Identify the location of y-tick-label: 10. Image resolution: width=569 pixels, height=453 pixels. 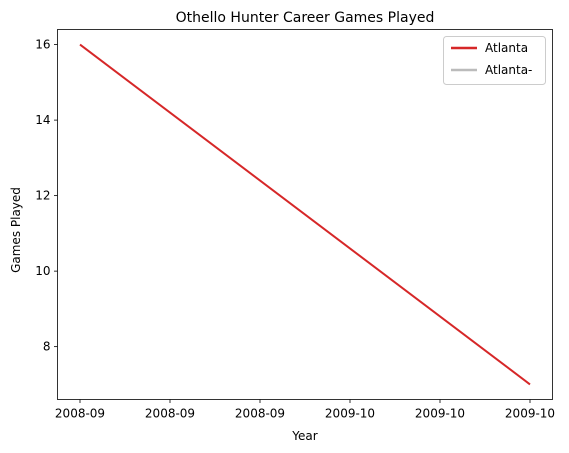
(42, 271).